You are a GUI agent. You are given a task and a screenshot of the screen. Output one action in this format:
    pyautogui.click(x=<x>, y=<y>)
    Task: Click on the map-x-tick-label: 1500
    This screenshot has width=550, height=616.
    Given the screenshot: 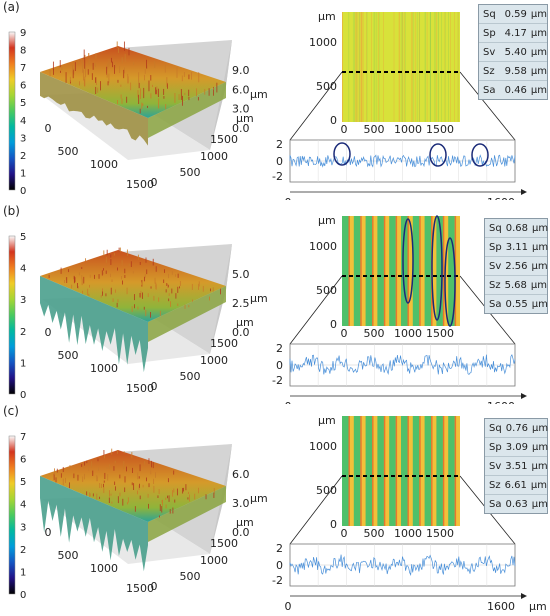 What is the action you would take?
    pyautogui.click(x=440, y=533)
    